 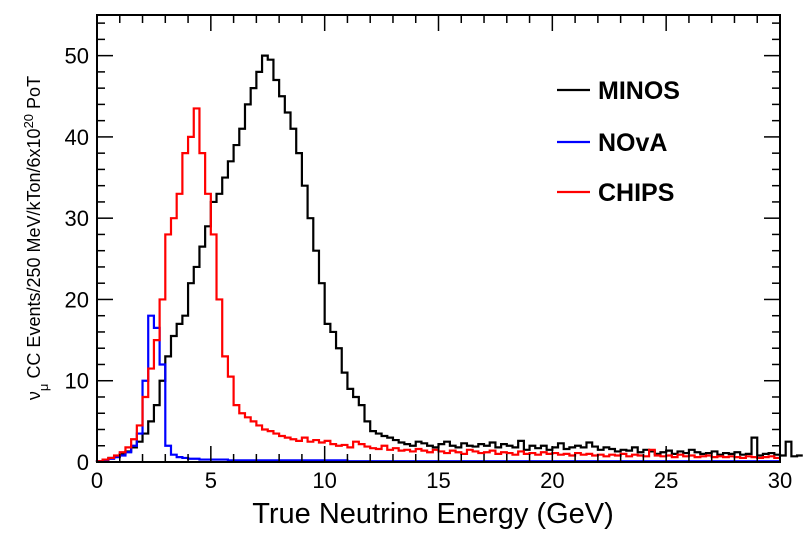 I want to click on y-tick-label: 10, so click(x=77, y=381).